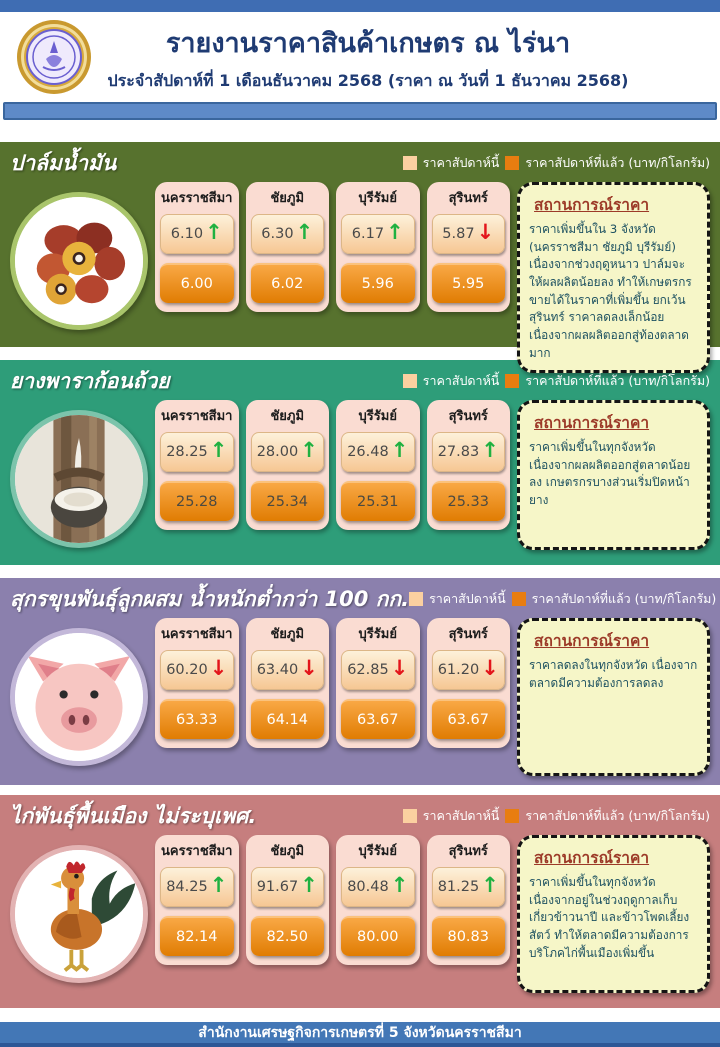  I want to click on this-week-price-box: 91.67 ↑, so click(287, 887).